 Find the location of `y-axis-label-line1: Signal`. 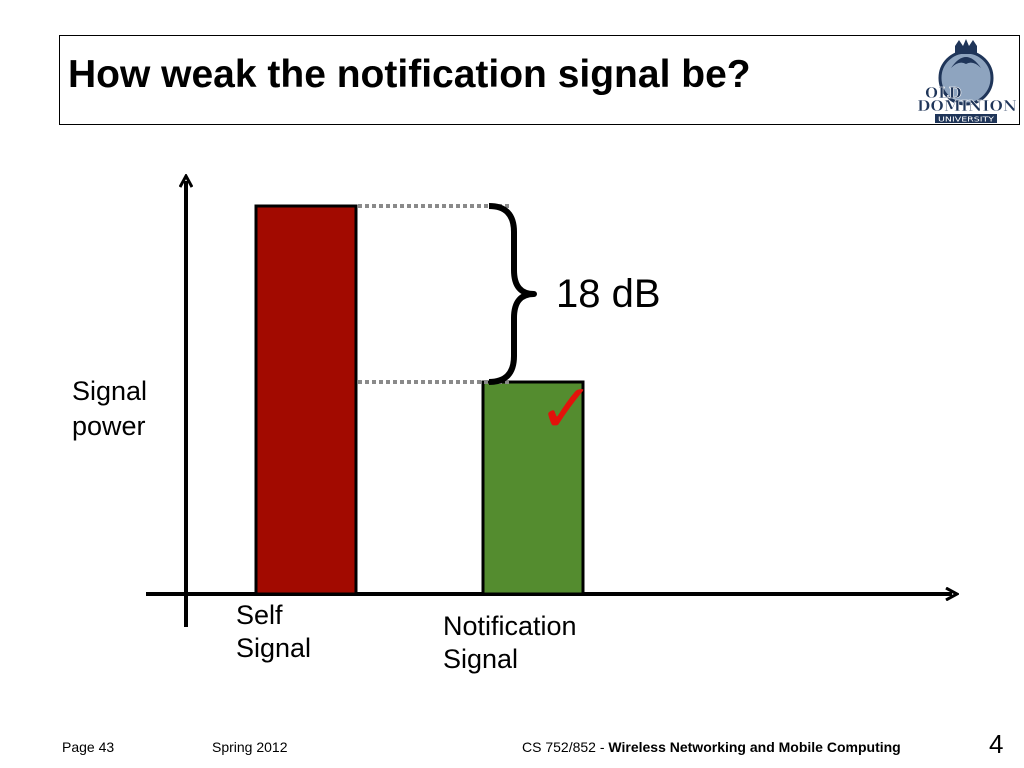

y-axis-label-line1: Signal is located at coordinates (110, 391).